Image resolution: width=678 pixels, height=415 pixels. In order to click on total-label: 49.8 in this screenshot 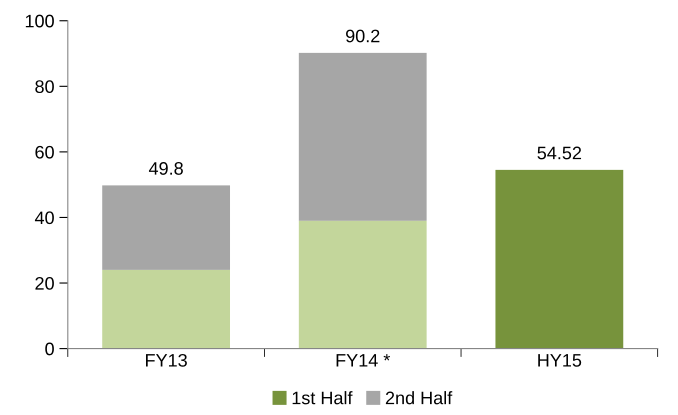, I will do `click(165, 168)`.